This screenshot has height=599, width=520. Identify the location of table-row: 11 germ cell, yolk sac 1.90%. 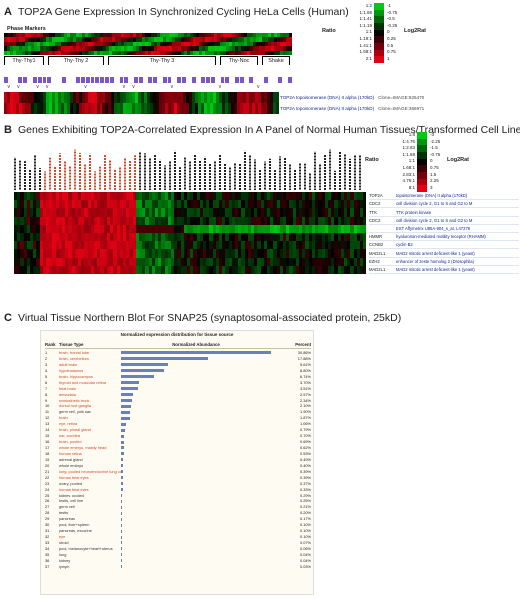
(178, 412).